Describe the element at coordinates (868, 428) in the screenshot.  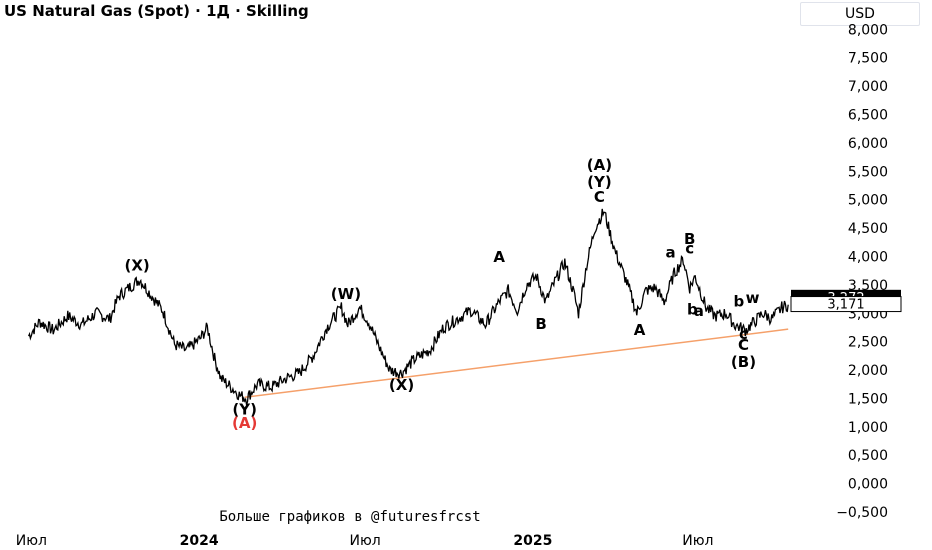
I see `y-tick-label: 1,000` at that location.